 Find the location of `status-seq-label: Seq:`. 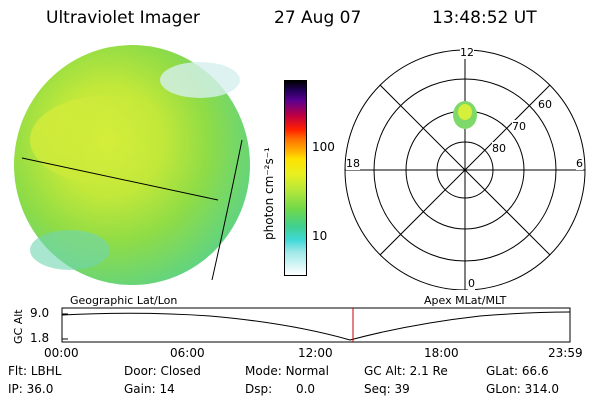

status-seq-label: Seq: is located at coordinates (377, 389).